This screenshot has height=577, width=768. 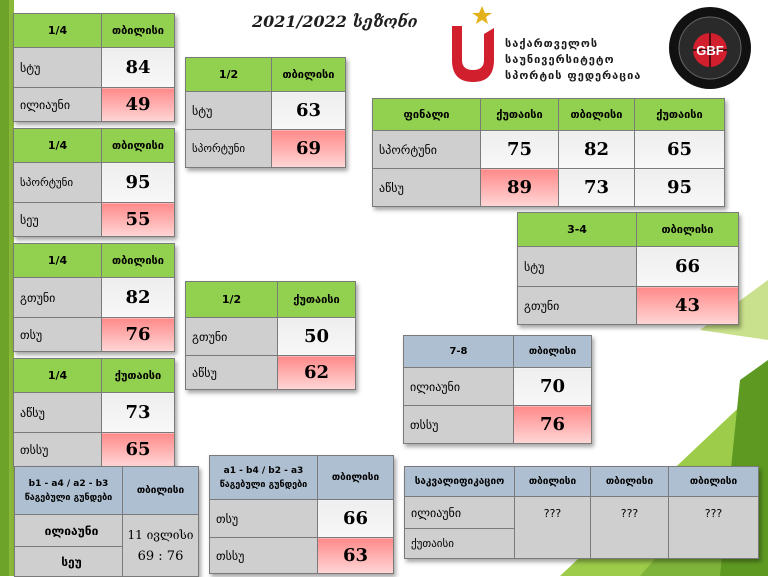 I want to click on quarterfinal-3-table: 1/4 თბილისი გთუნი 82 თსუ 76, so click(x=94, y=297).